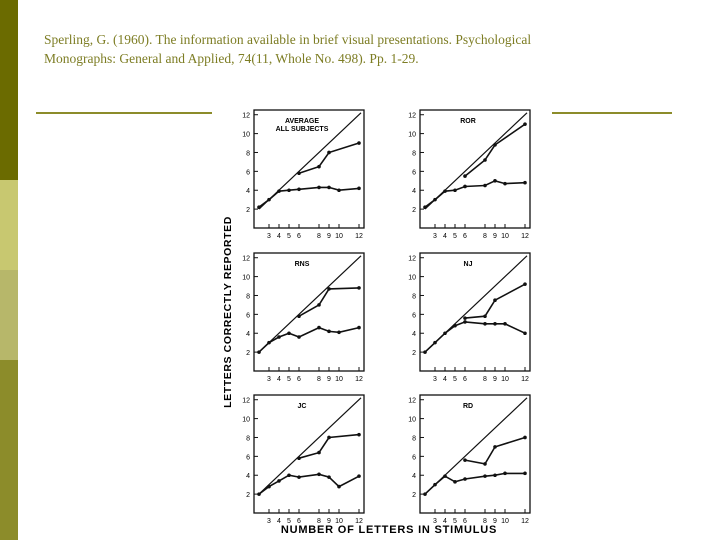 The height and width of the screenshot is (540, 720). I want to click on subplot-title: JC, so click(302, 406).